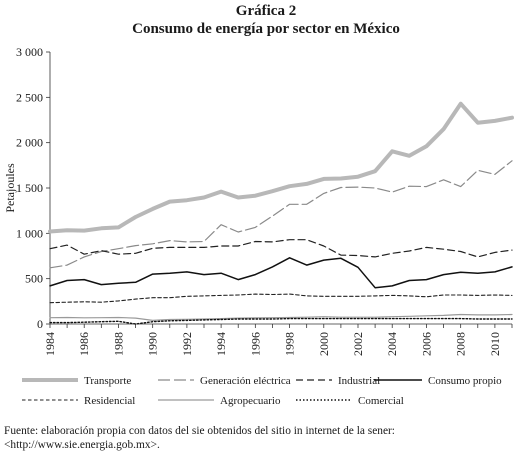  Describe the element at coordinates (29, 188) in the screenshot. I see `y-tick-label: 1 500` at that location.